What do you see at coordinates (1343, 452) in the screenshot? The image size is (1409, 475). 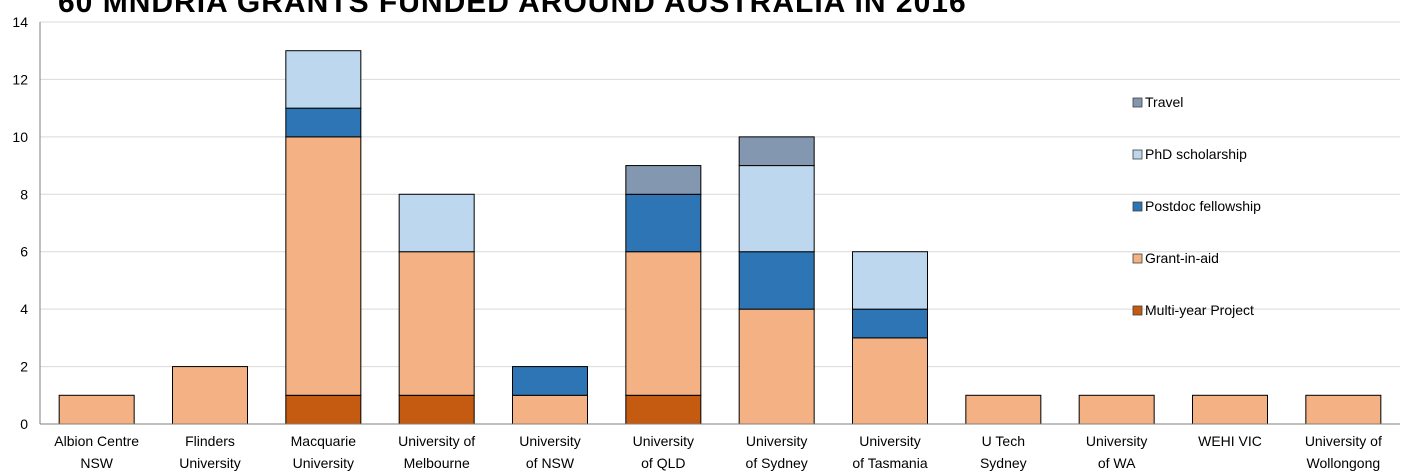 I see `x-tick-label-11: University of Wollongong` at bounding box center [1343, 452].